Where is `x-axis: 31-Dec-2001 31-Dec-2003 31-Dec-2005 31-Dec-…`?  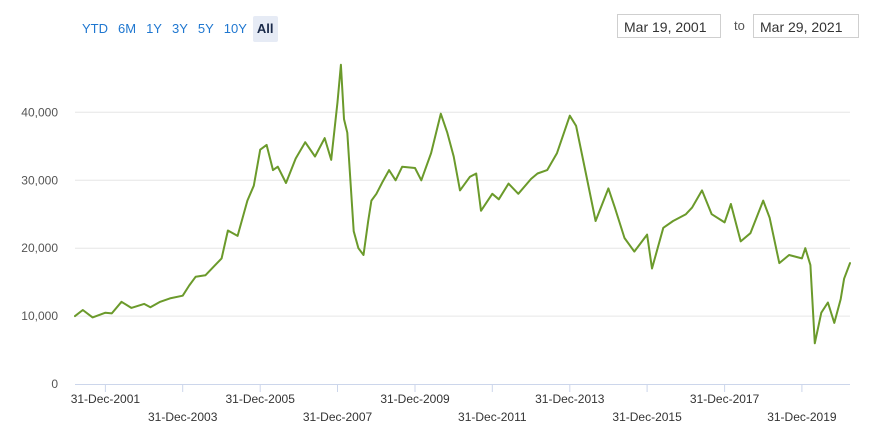 x-axis: 31-Dec-2001 31-Dec-2003 31-Dec-2005 31-Dec-… is located at coordinates (460, 404).